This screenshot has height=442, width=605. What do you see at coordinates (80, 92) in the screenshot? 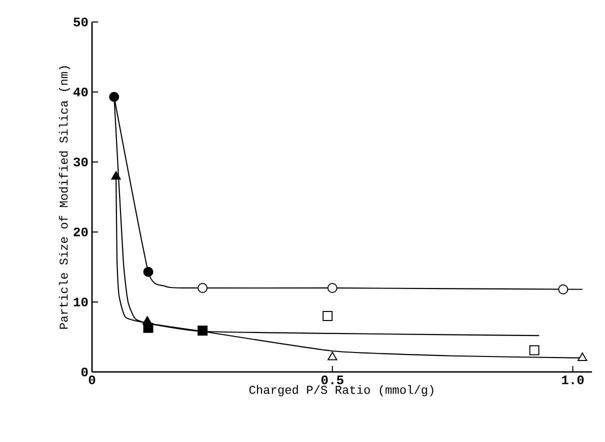
I see `y-tick-label: 40` at bounding box center [80, 92].